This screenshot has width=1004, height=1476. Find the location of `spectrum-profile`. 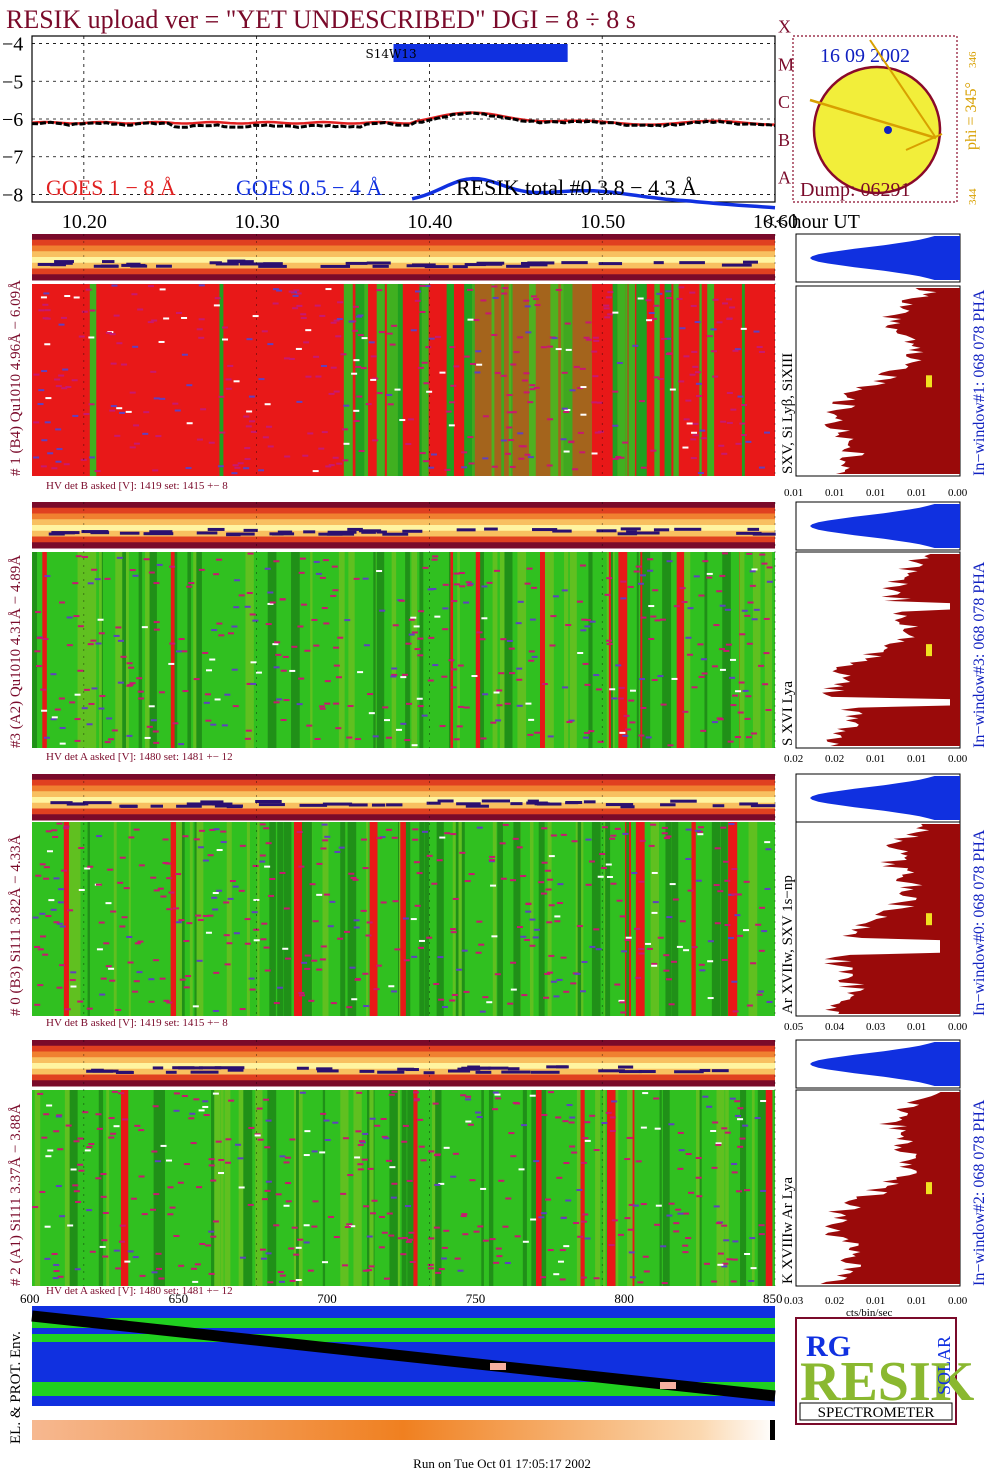

spectrum-profile is located at coordinates (878, 381).